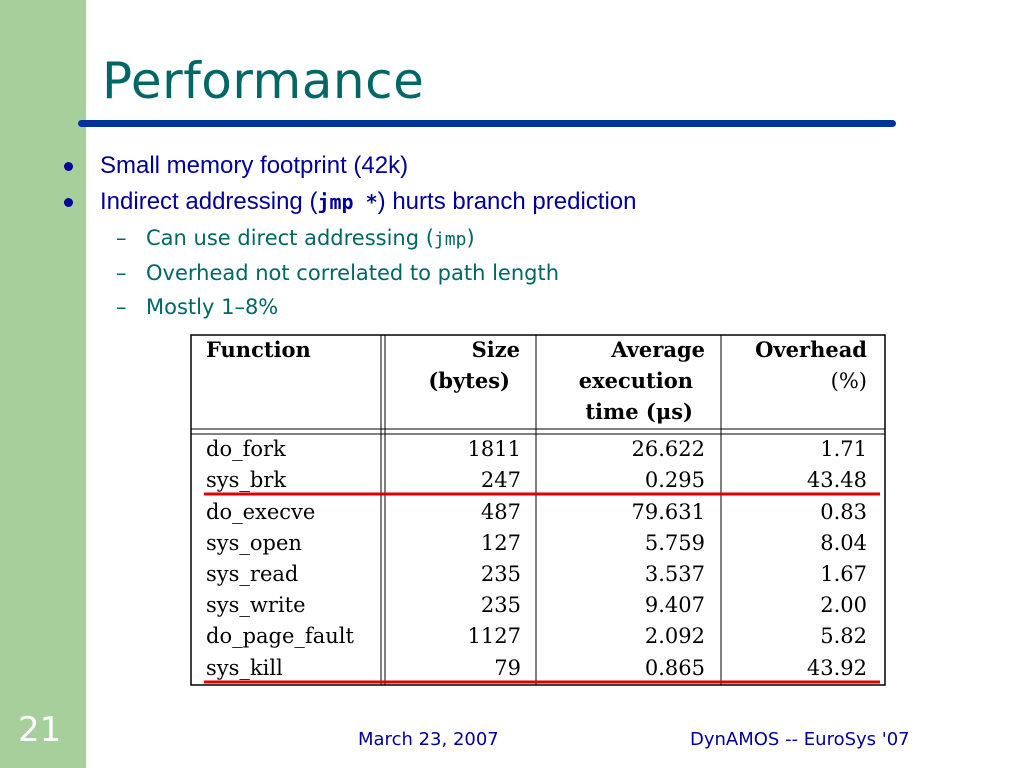 Image resolution: width=1024 pixels, height=768 pixels. I want to click on cell-overhead: 8.04, so click(843, 543).